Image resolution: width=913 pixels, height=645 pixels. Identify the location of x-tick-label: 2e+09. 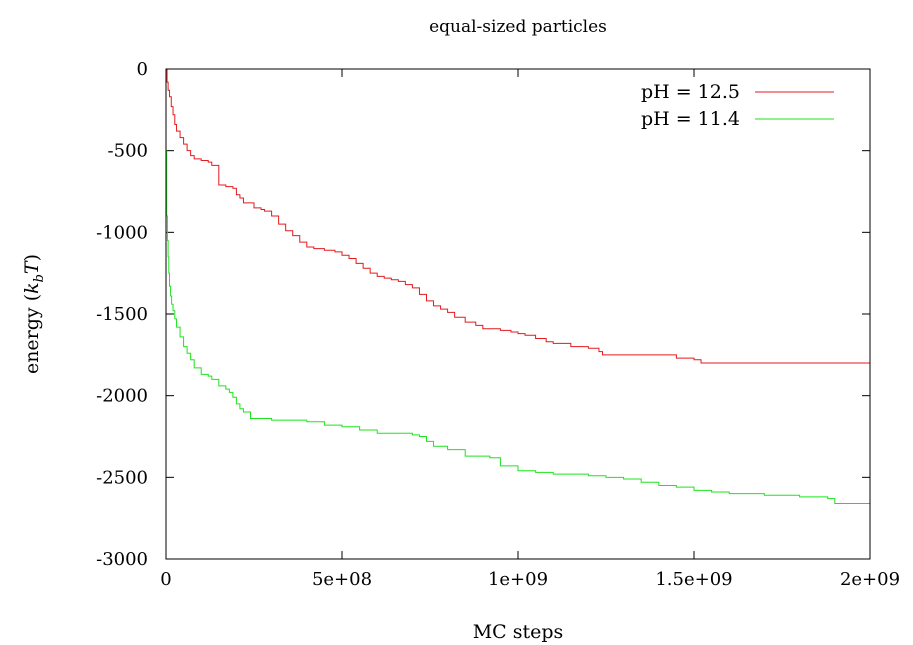
(870, 579).